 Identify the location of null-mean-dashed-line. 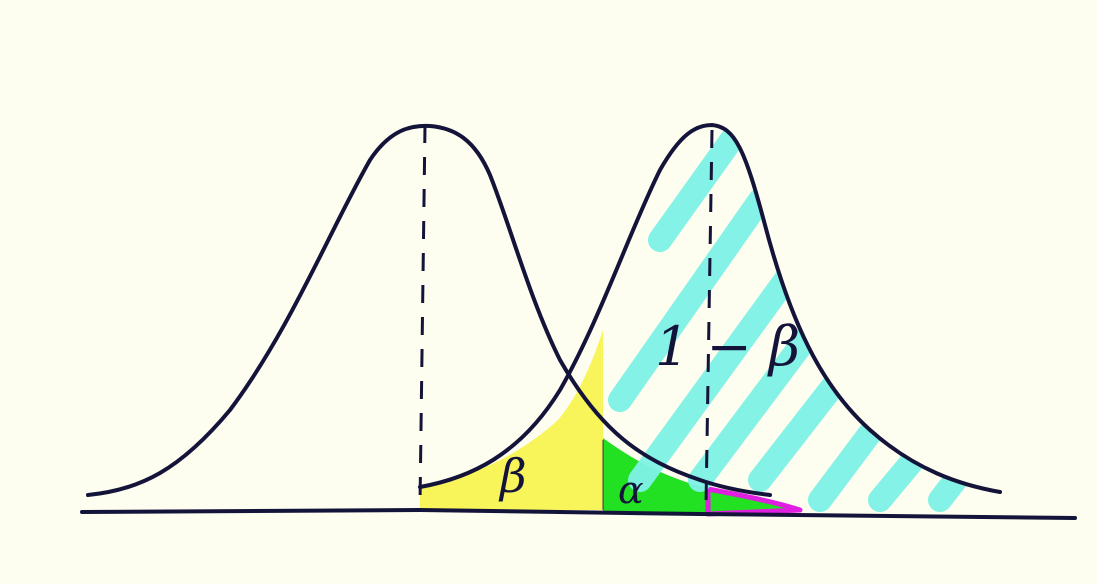
(422, 315).